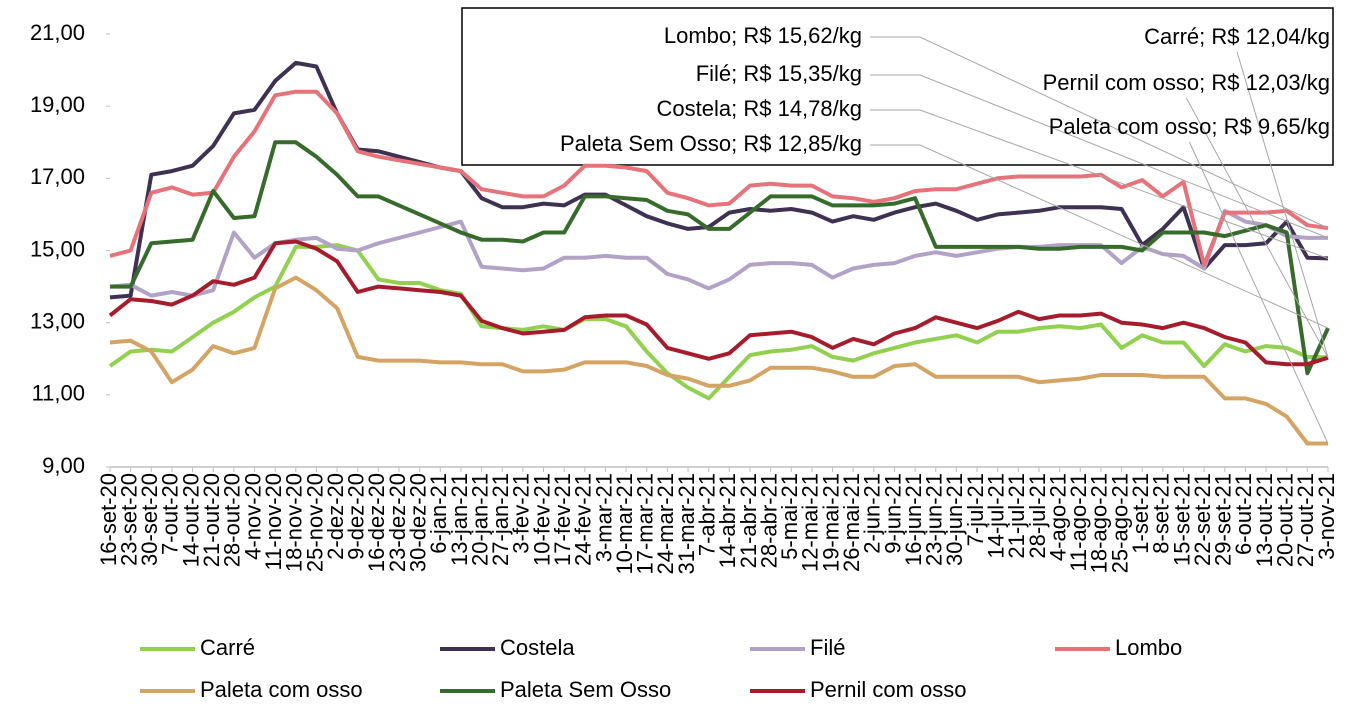 This screenshot has width=1349, height=706. Describe the element at coordinates (356, 516) in the screenshot. I see `x-tick-label: 9-dez-20` at that location.